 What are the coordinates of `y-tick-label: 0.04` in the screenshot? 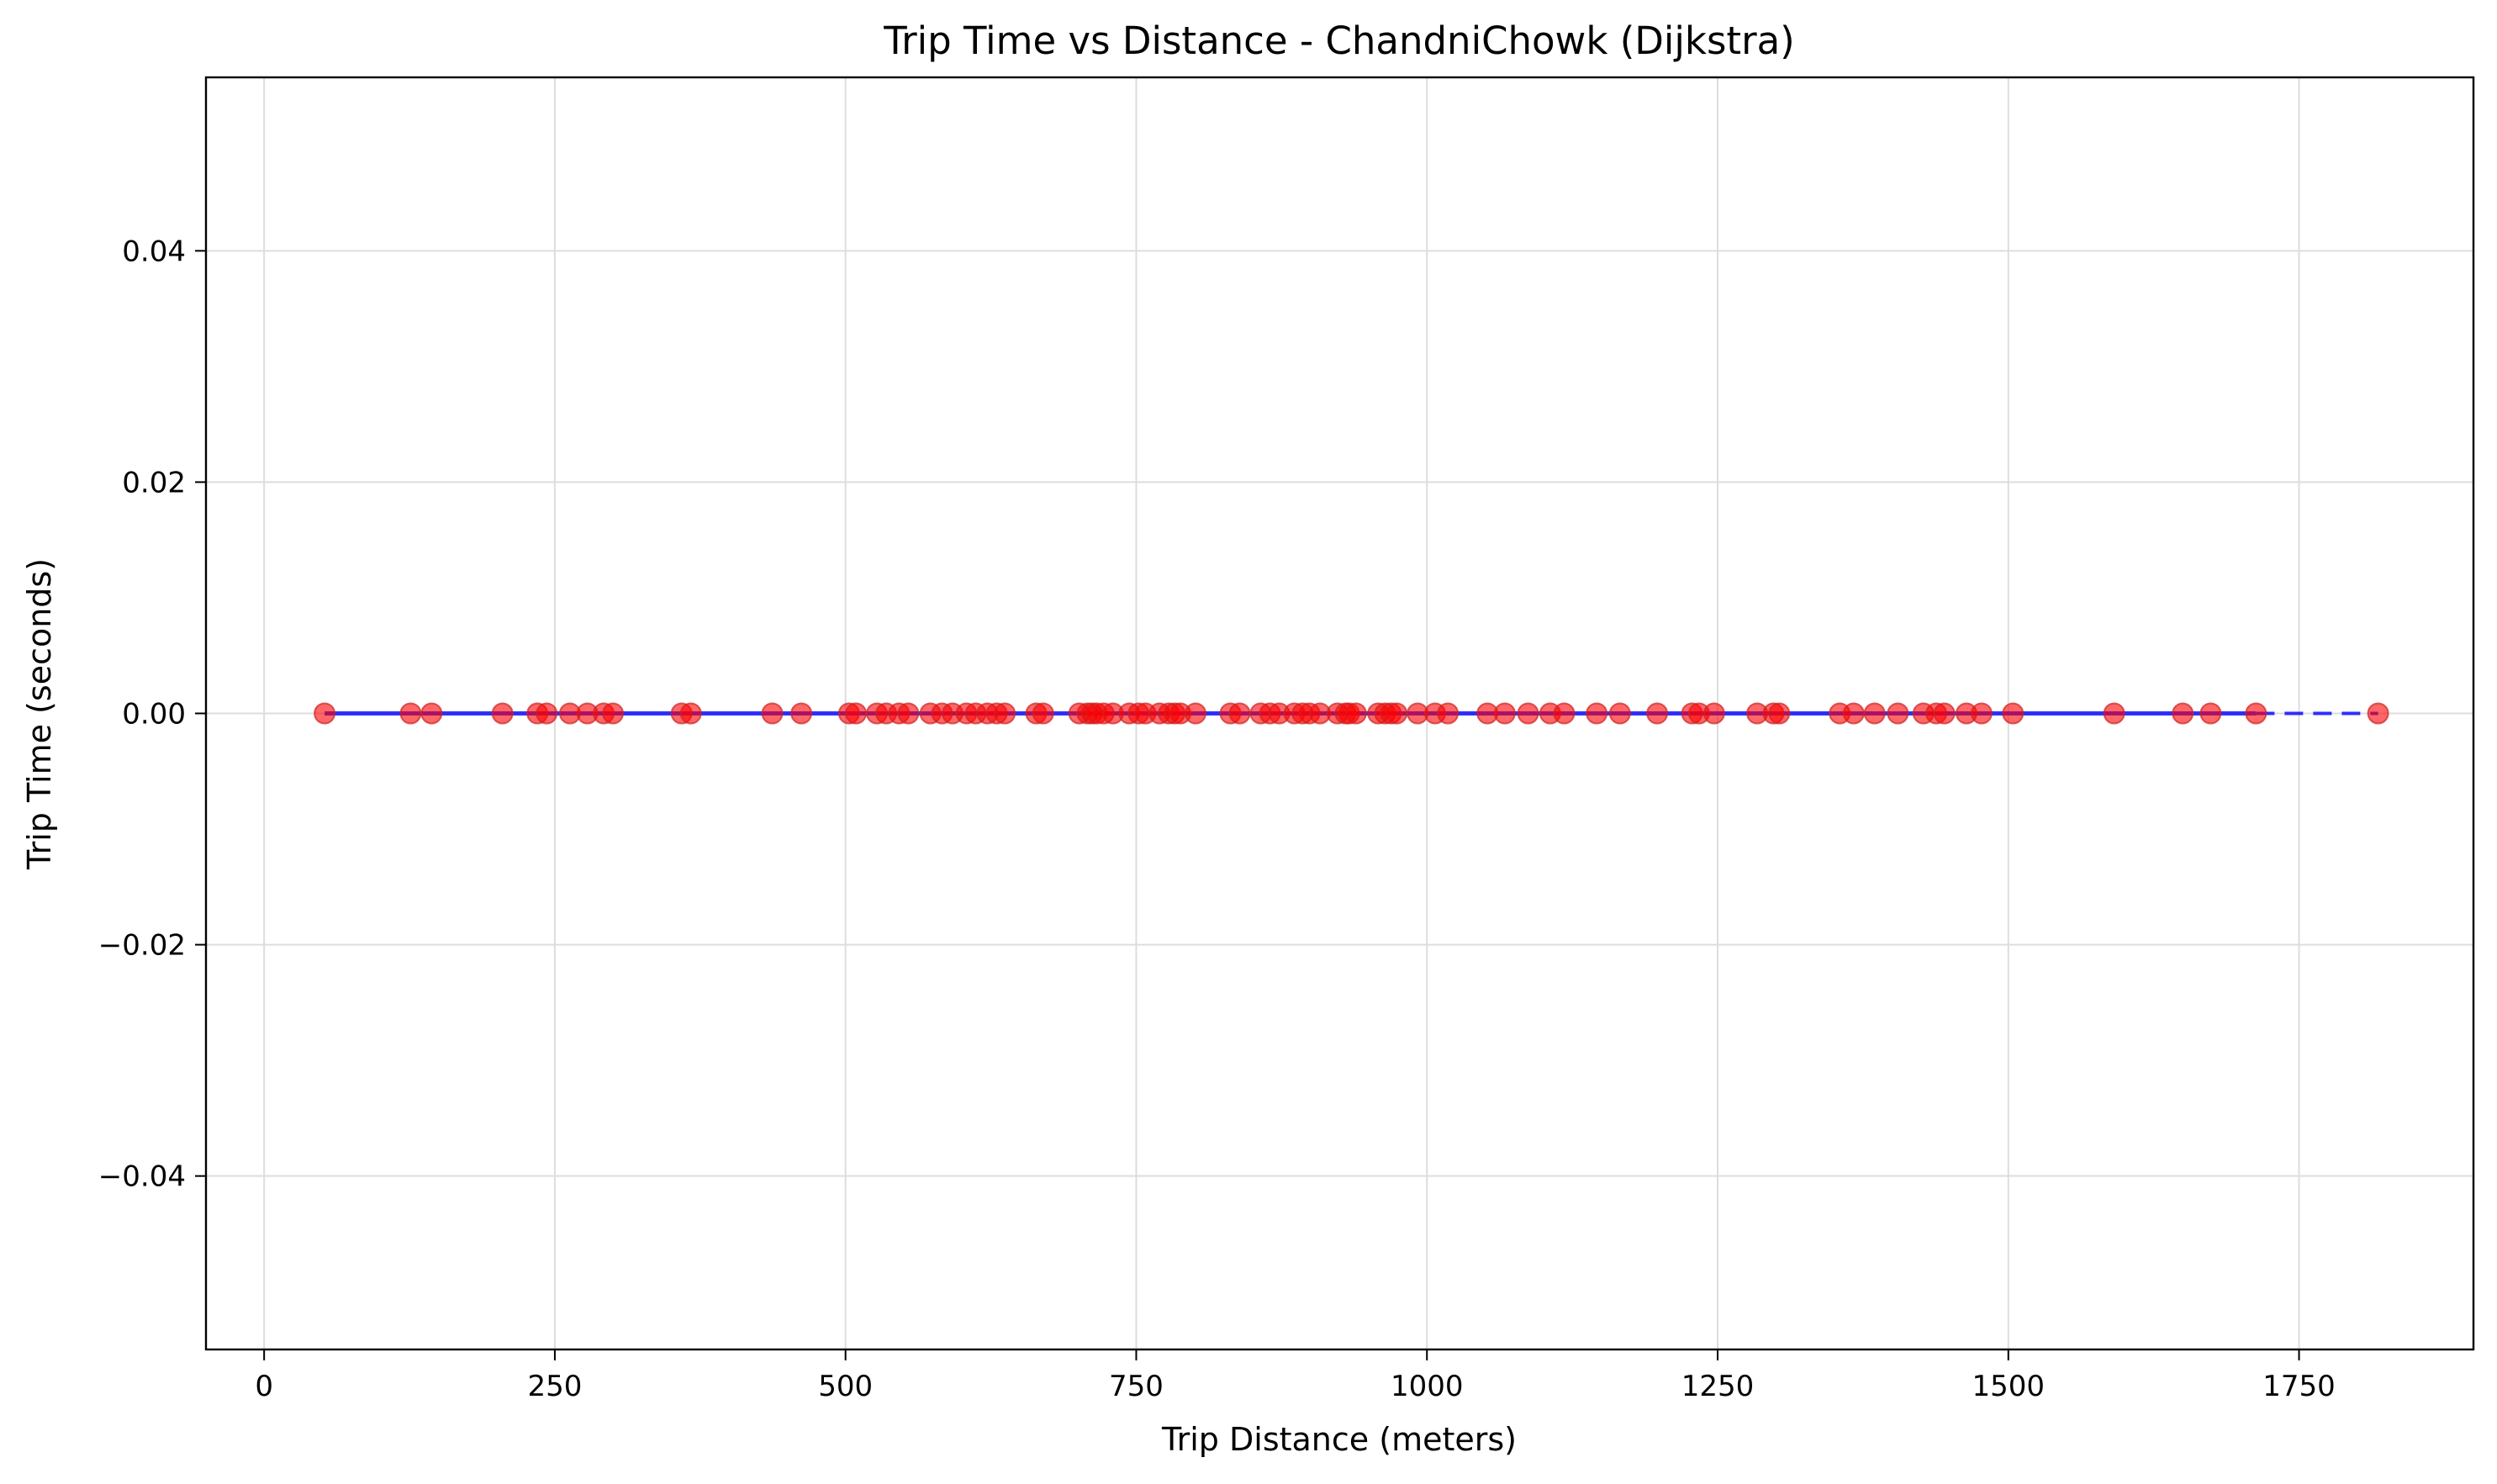 It's located at (154, 251).